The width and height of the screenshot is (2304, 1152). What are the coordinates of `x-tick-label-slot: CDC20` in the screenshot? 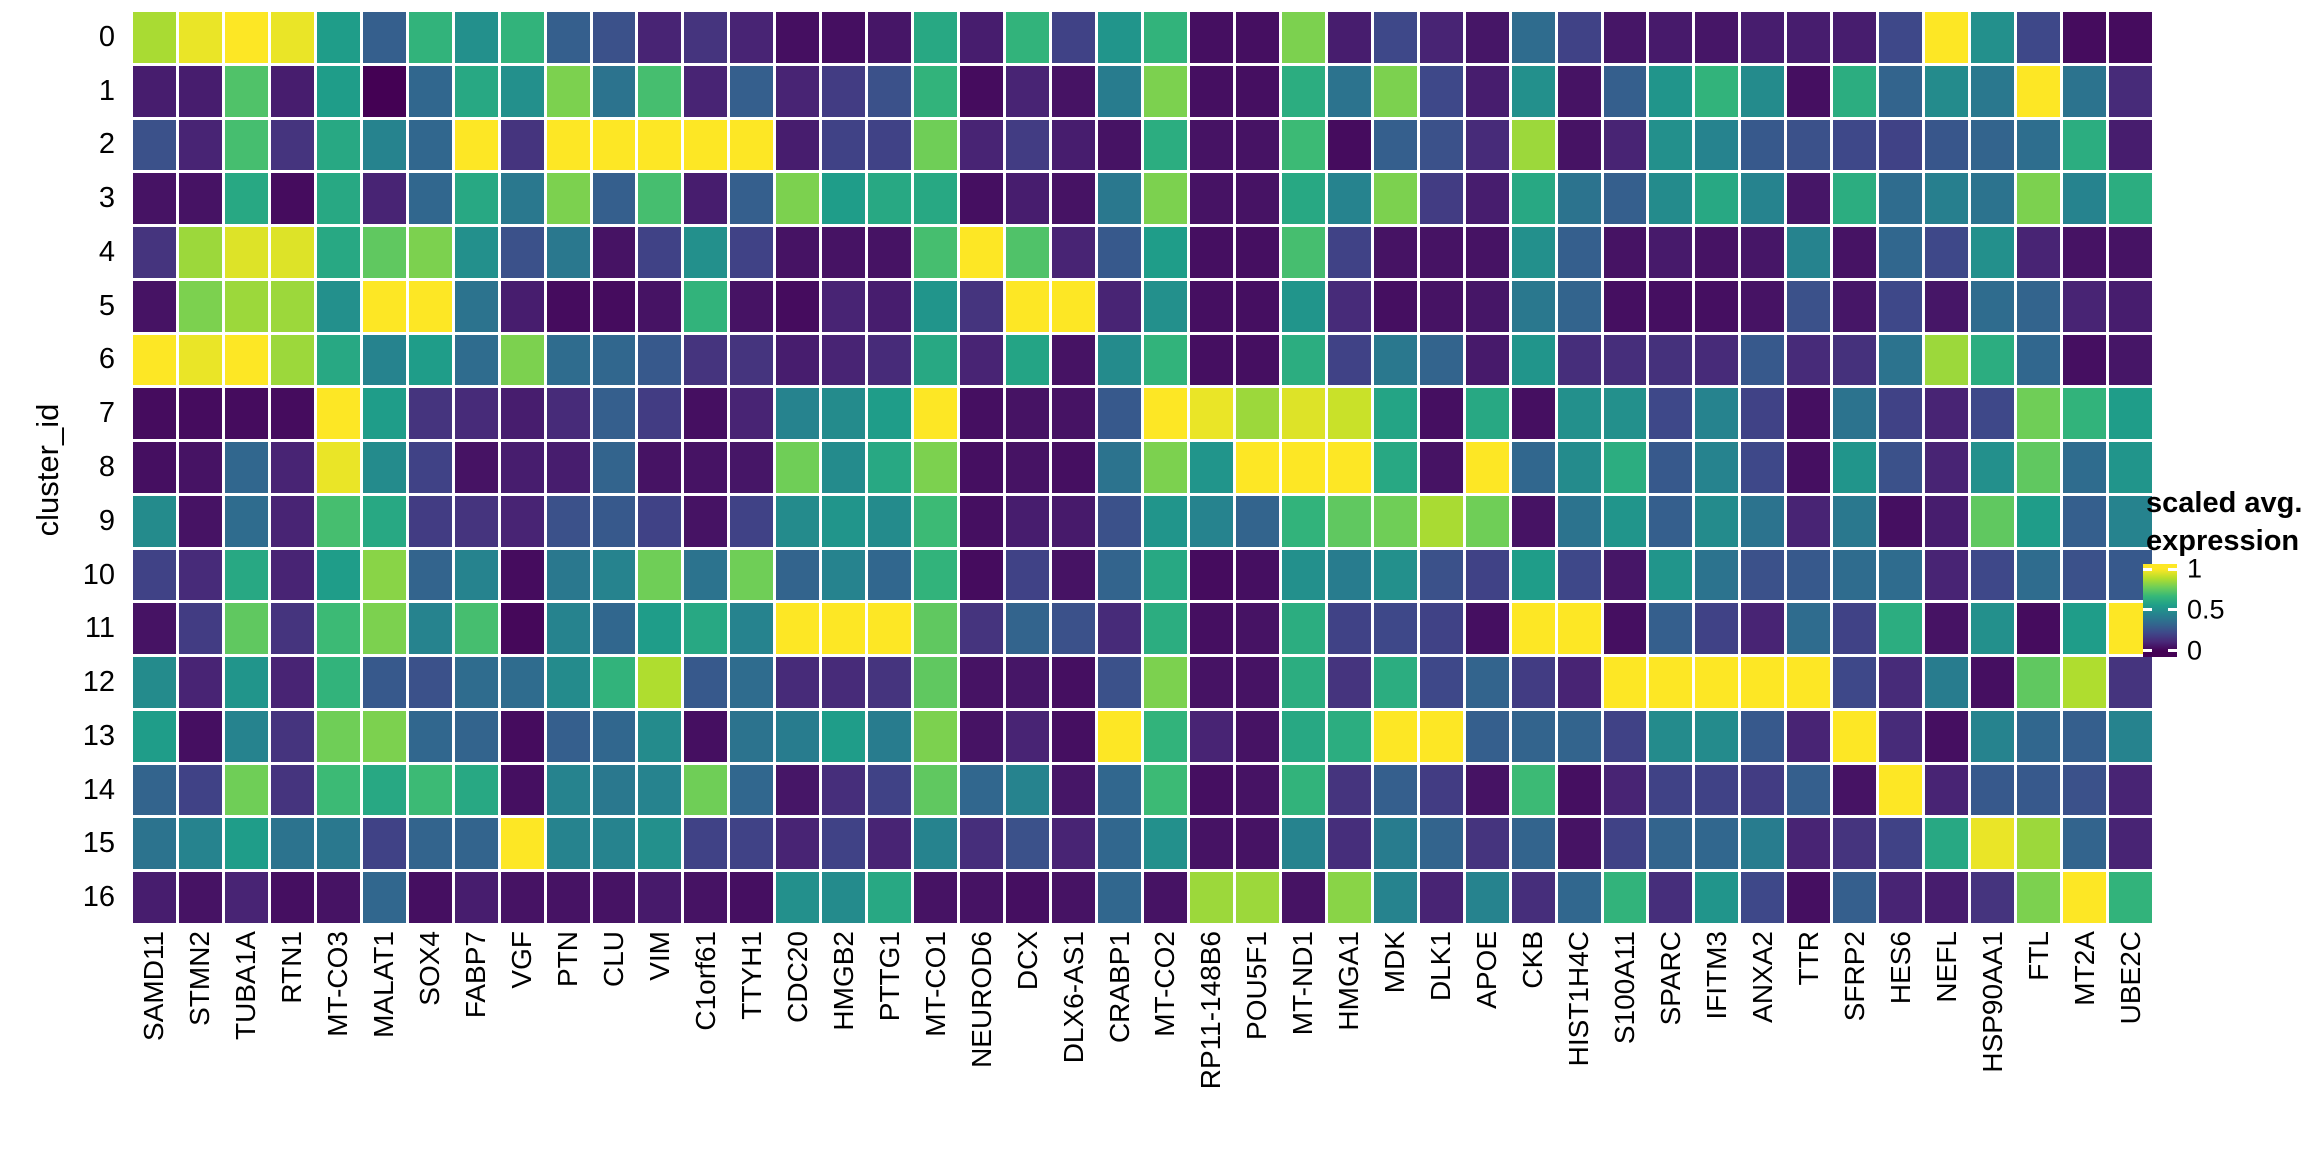 It's located at (797, 1040).